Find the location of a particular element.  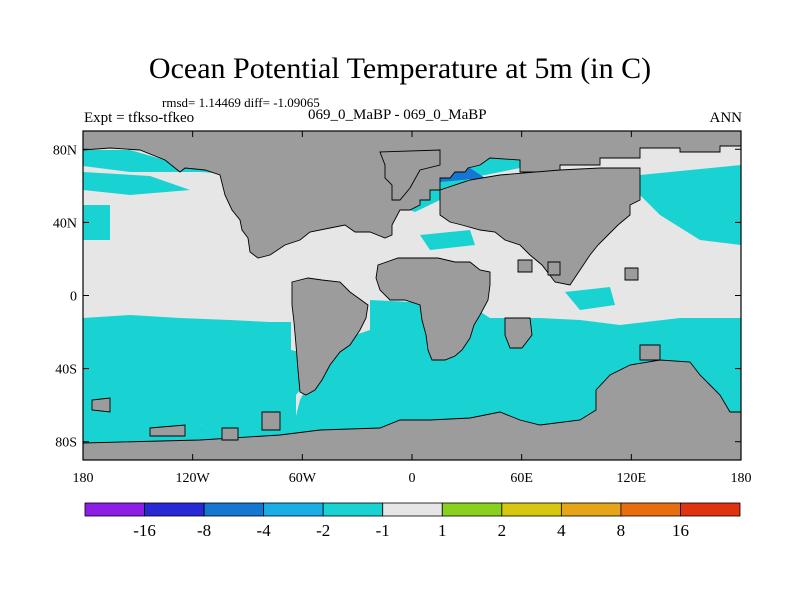

colorbar-label: -4 is located at coordinates (264, 530).